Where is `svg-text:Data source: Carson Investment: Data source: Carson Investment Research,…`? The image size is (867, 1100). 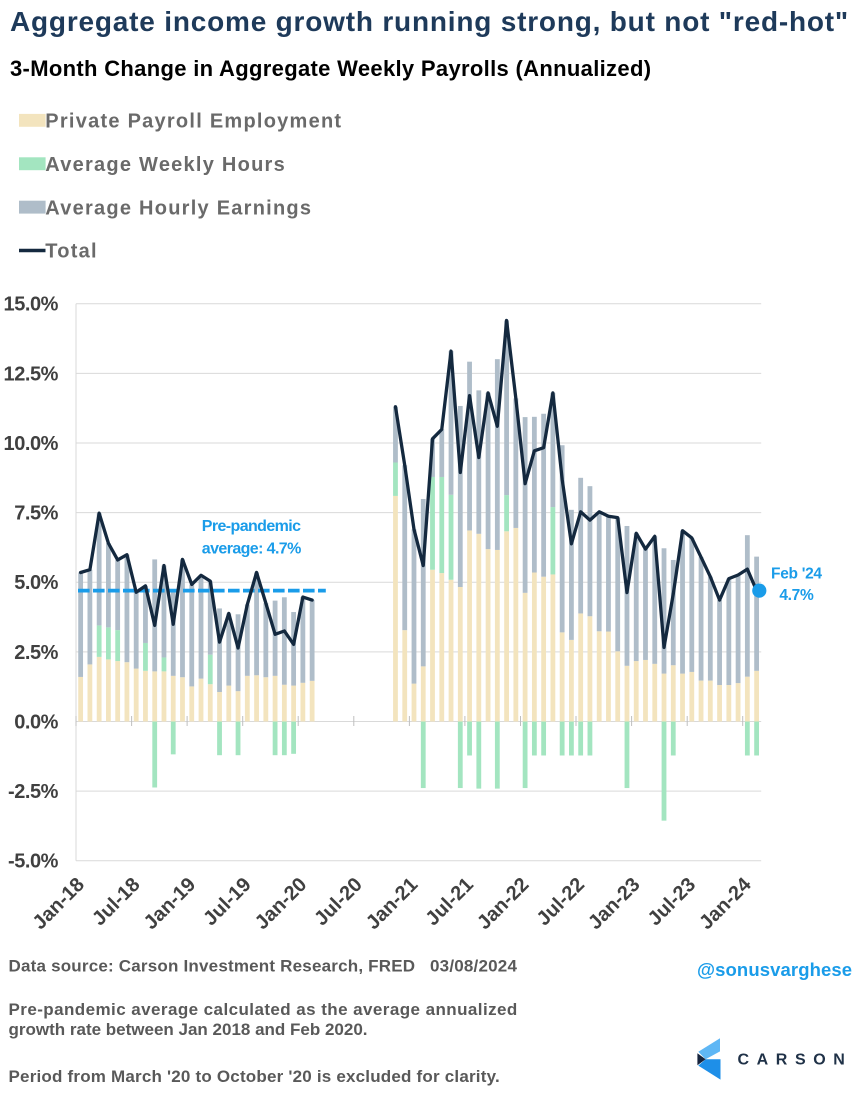 svg-text:Data source: Carson Investment: Data source: Carson Investment Research,… is located at coordinates (263, 965).